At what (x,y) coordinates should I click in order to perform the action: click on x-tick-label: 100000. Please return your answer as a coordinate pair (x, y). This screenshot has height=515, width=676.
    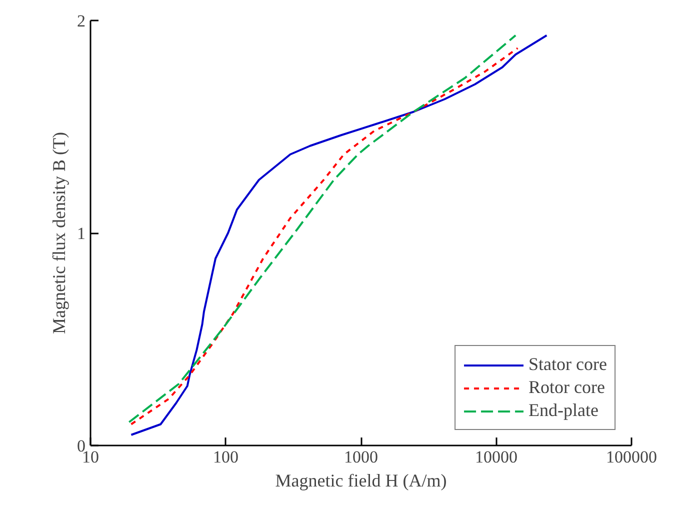
    Looking at the image, I should click on (631, 457).